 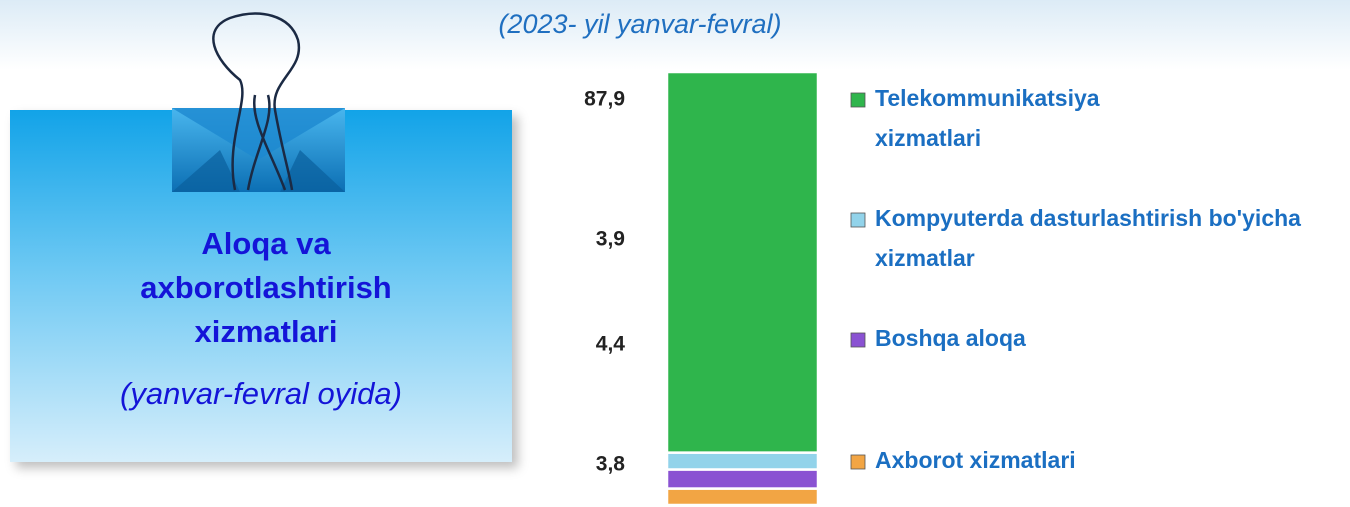 What do you see at coordinates (266, 287) in the screenshot?
I see `card-title: Aloqa va axborotlashtirish xizmatlari` at bounding box center [266, 287].